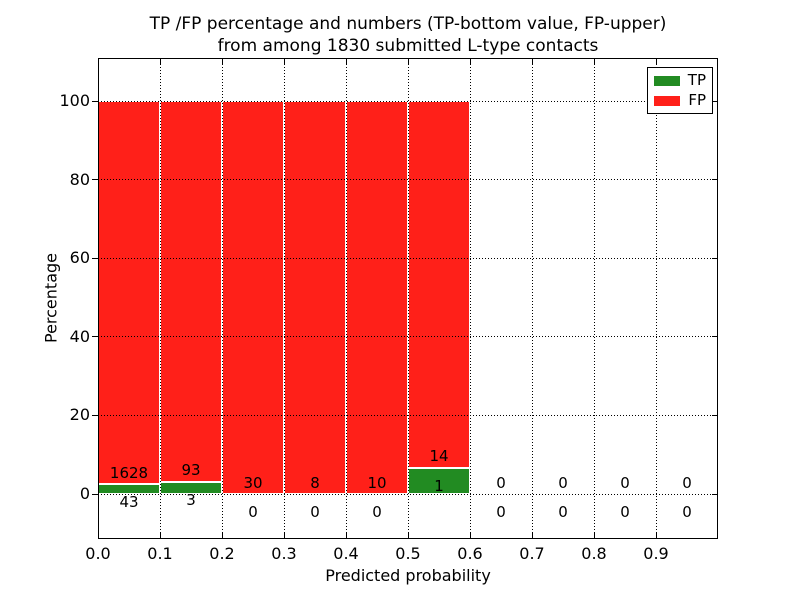  What do you see at coordinates (532, 553) in the screenshot?
I see `x-tick-label: 0.7` at bounding box center [532, 553].